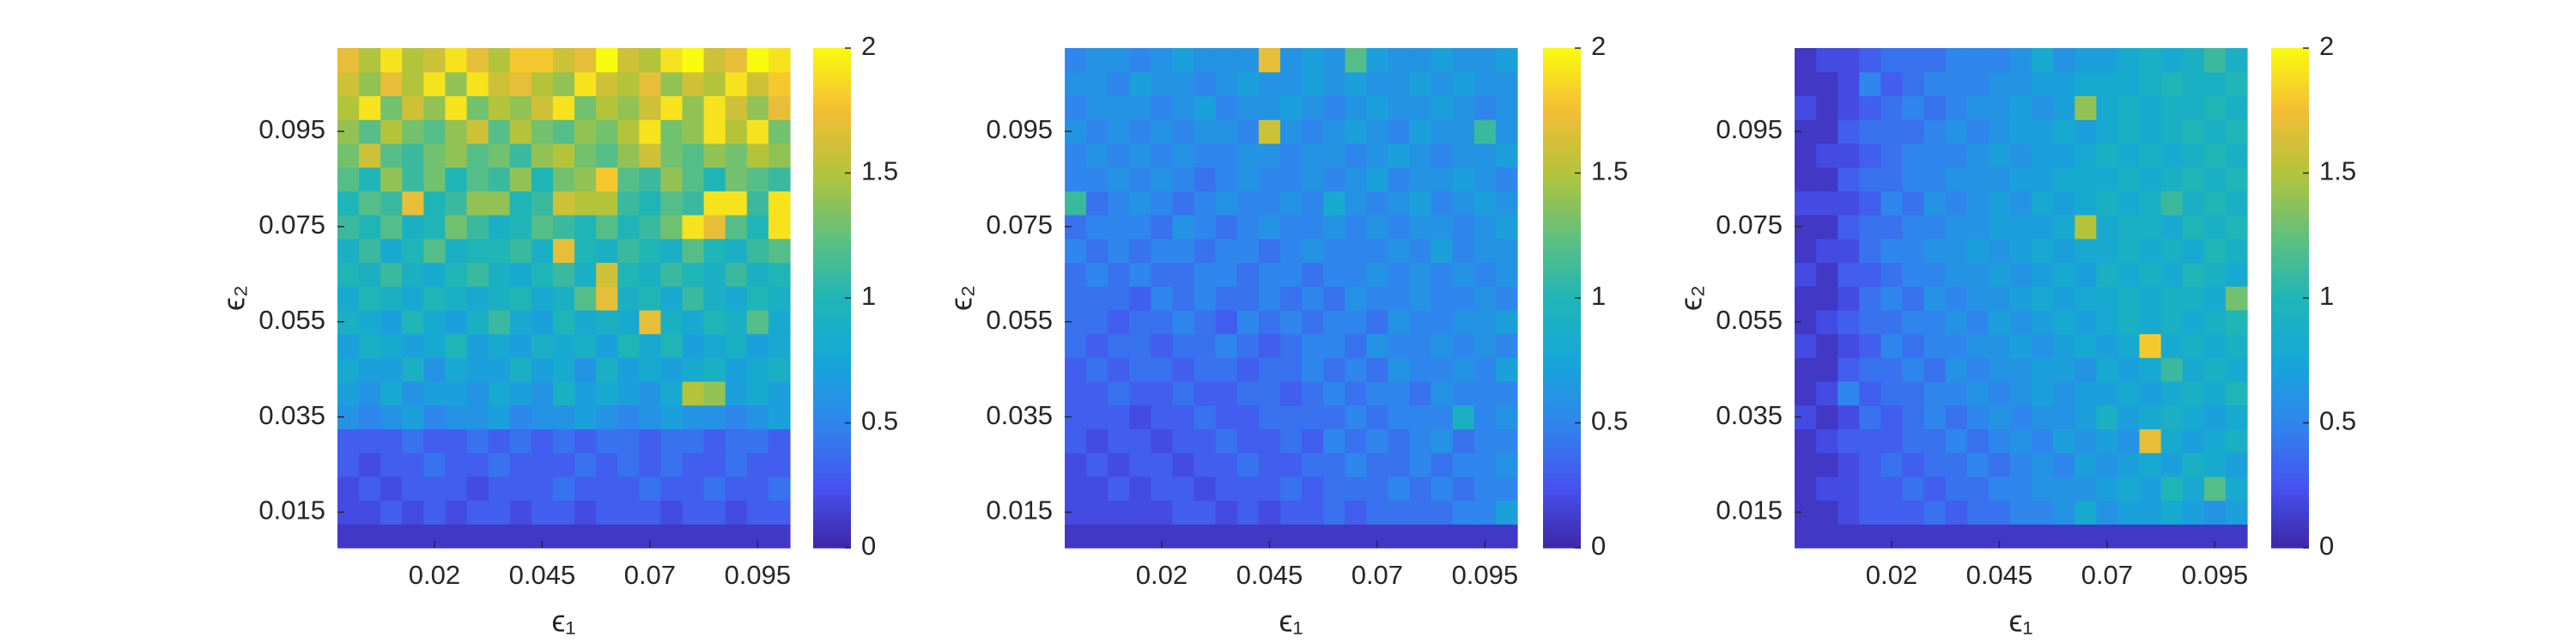 The width and height of the screenshot is (2576, 644). Describe the element at coordinates (1291, 621) in the screenshot. I see `x-axis-label: ϵ₁` at that location.